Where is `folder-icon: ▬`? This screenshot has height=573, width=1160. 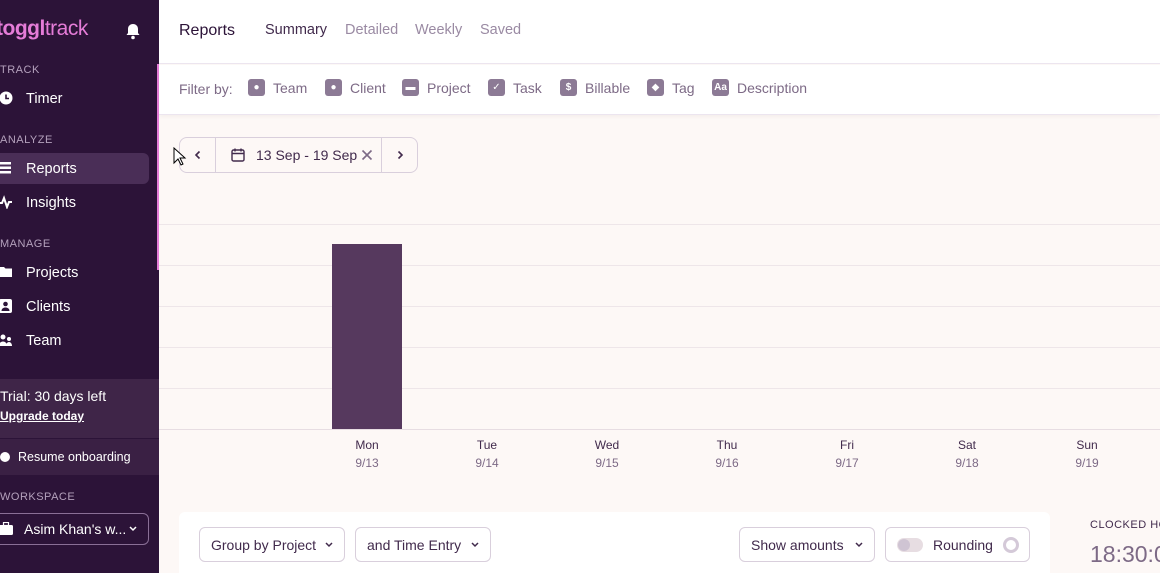 folder-icon: ▬ is located at coordinates (410, 87).